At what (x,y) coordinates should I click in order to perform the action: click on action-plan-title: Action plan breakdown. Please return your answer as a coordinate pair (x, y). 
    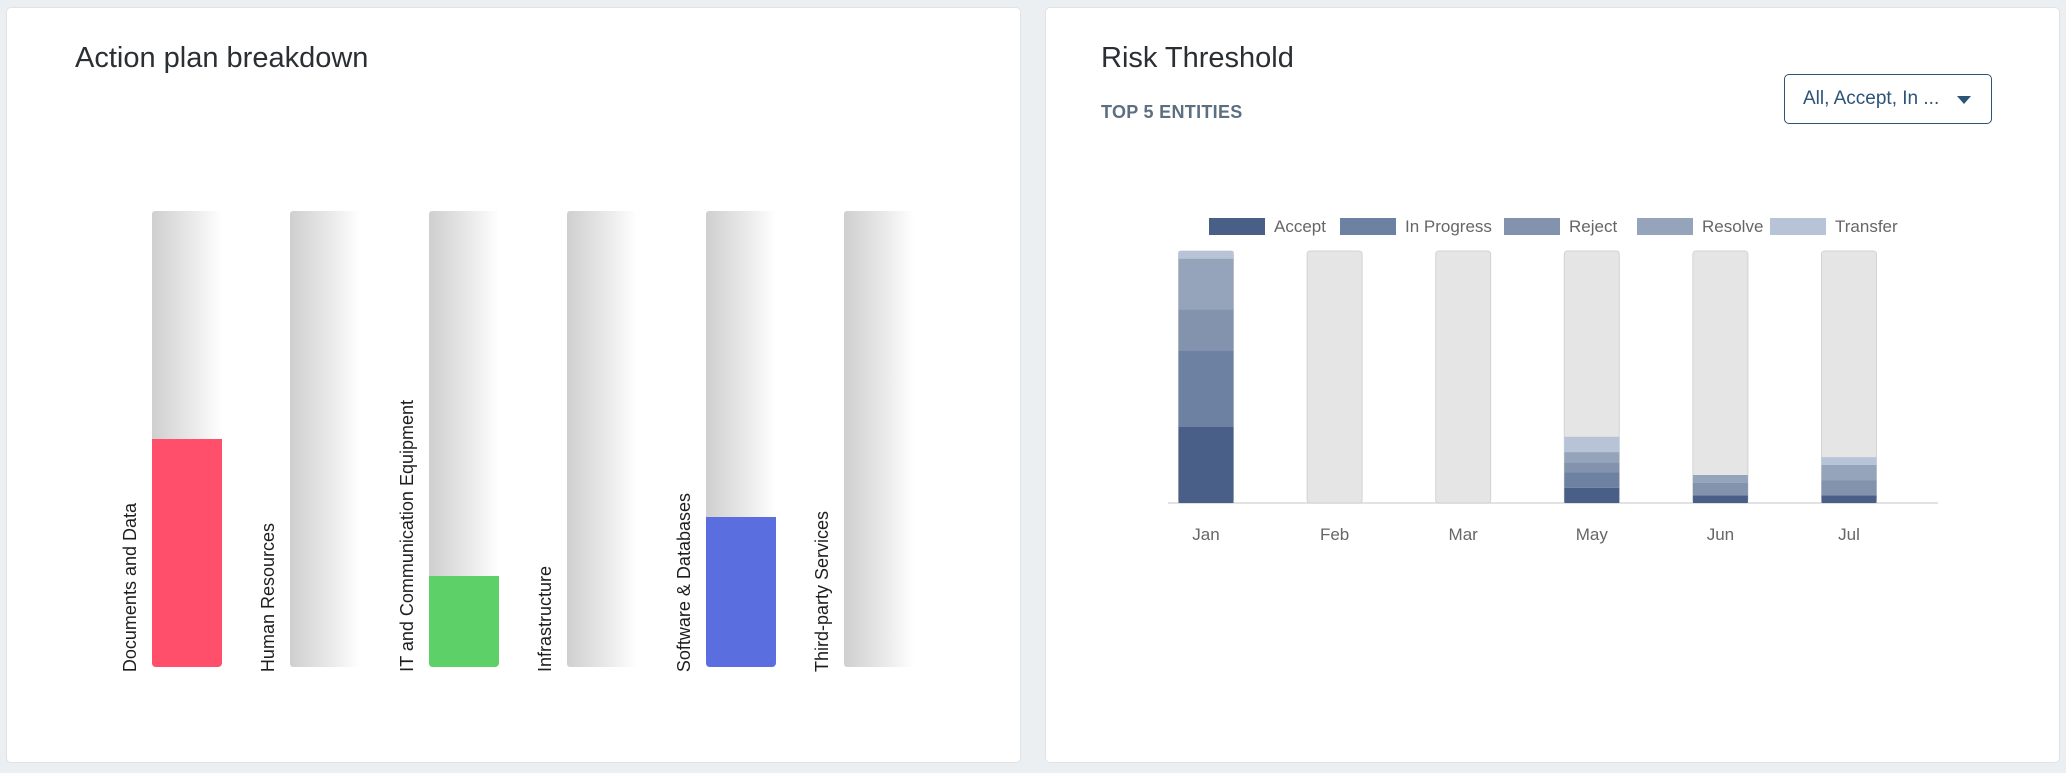
    Looking at the image, I should click on (222, 58).